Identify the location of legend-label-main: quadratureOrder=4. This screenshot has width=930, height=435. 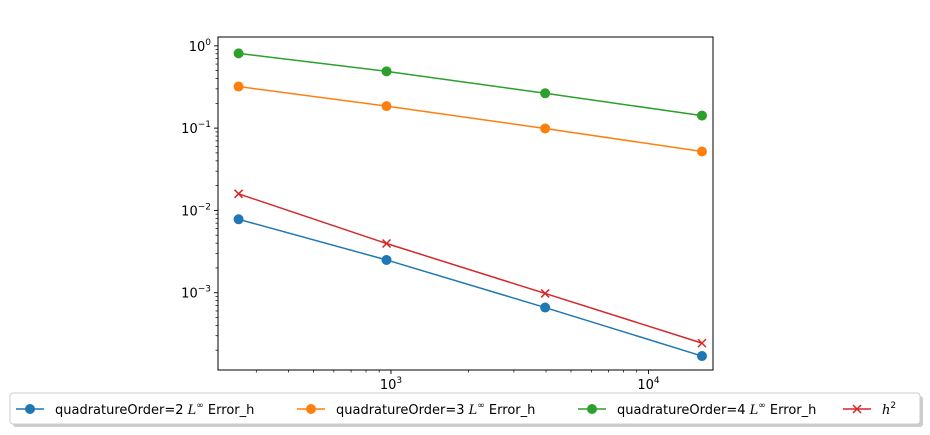
(683, 410).